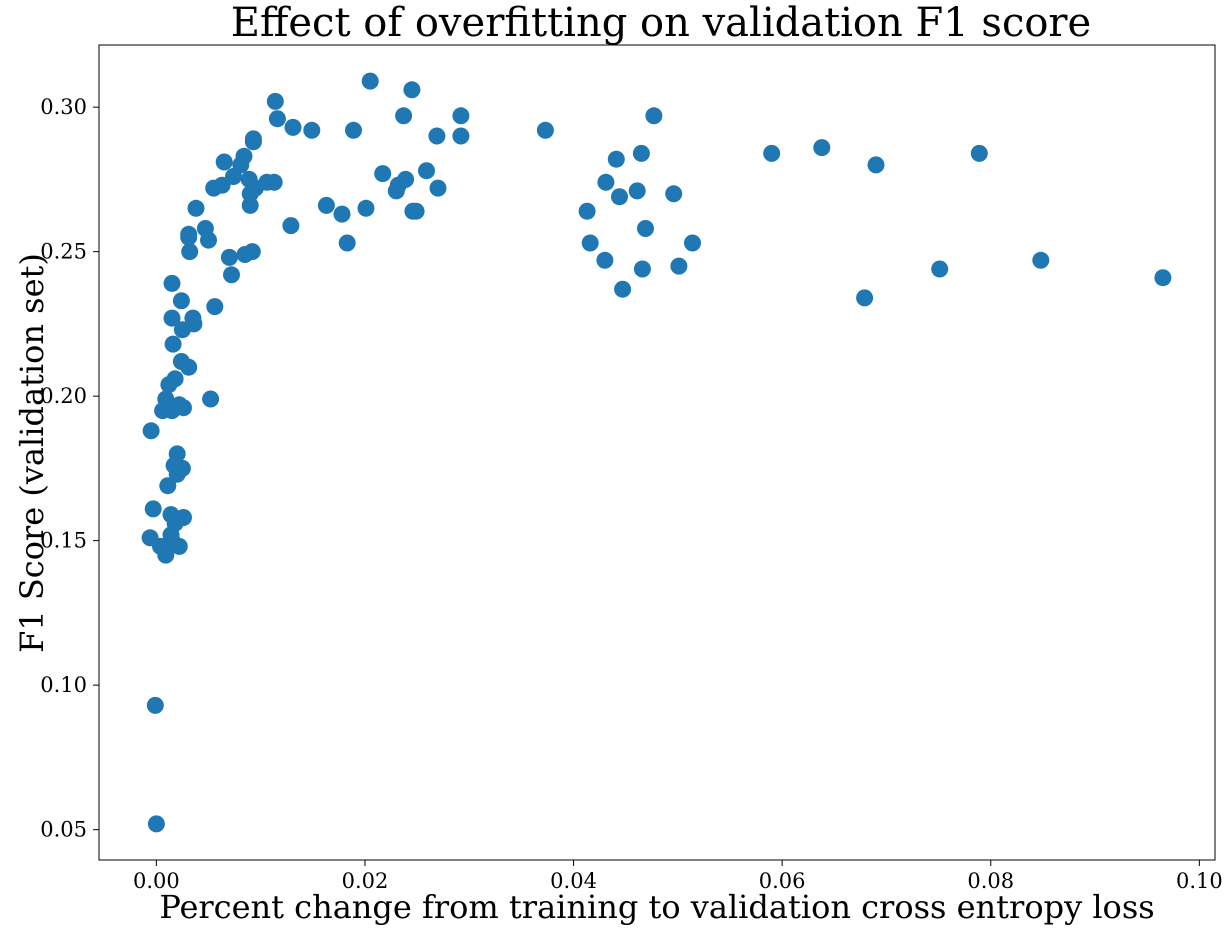 The image size is (1231, 936). I want to click on x-tick-label-1: 0.02, so click(365, 881).